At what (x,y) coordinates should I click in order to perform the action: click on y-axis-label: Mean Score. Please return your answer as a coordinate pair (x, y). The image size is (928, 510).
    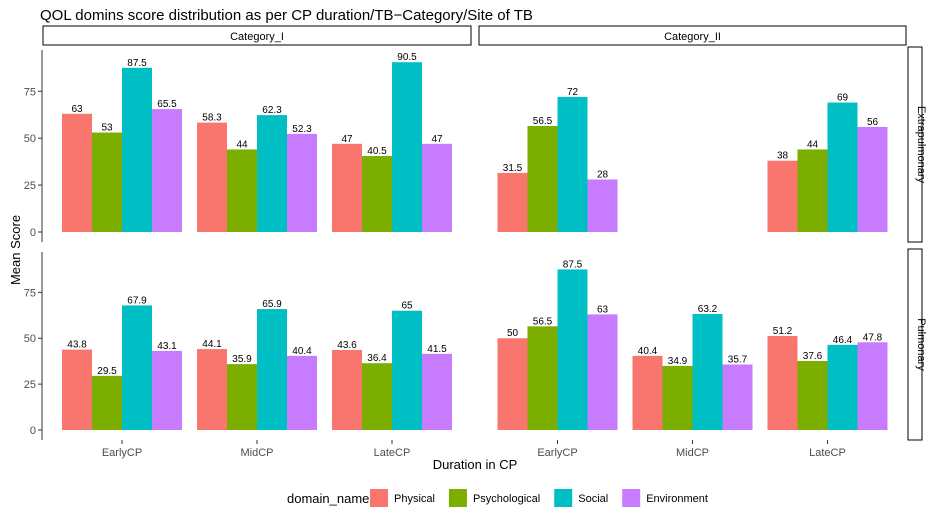
    Looking at the image, I should click on (15, 250).